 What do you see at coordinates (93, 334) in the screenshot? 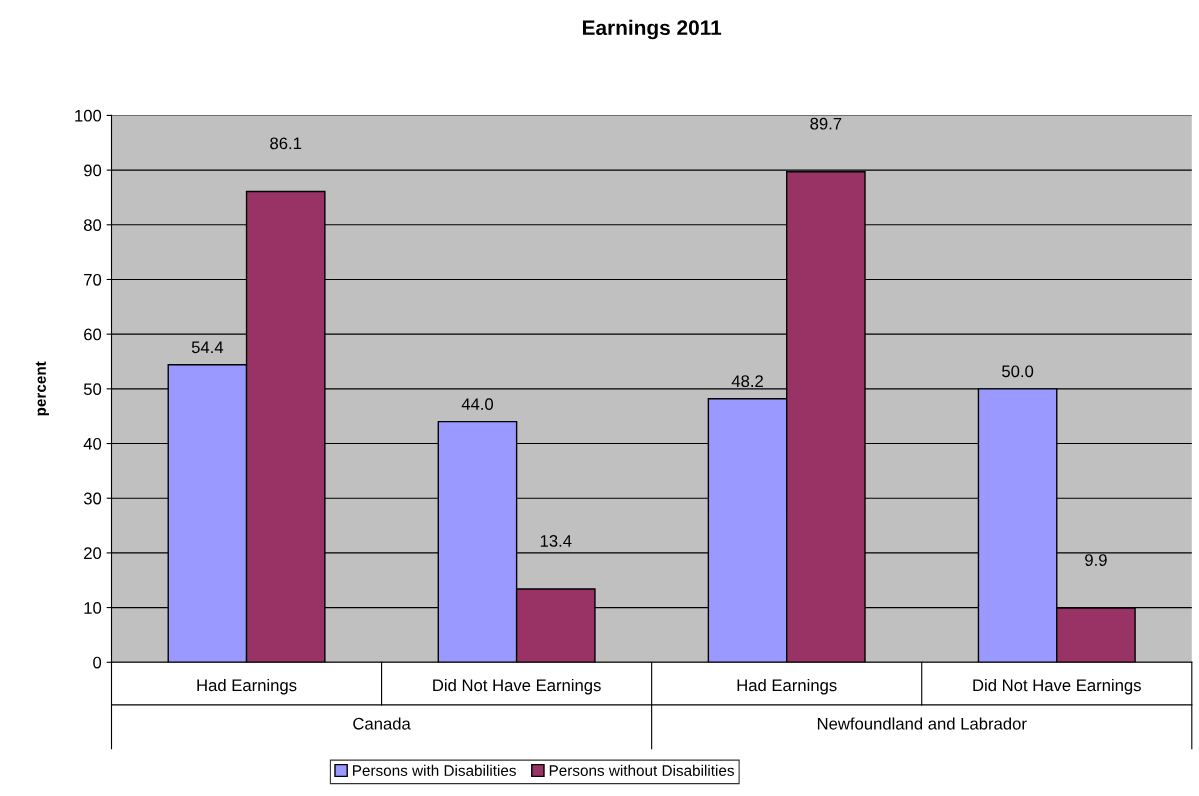
I see `y-tick-label: 60` at bounding box center [93, 334].